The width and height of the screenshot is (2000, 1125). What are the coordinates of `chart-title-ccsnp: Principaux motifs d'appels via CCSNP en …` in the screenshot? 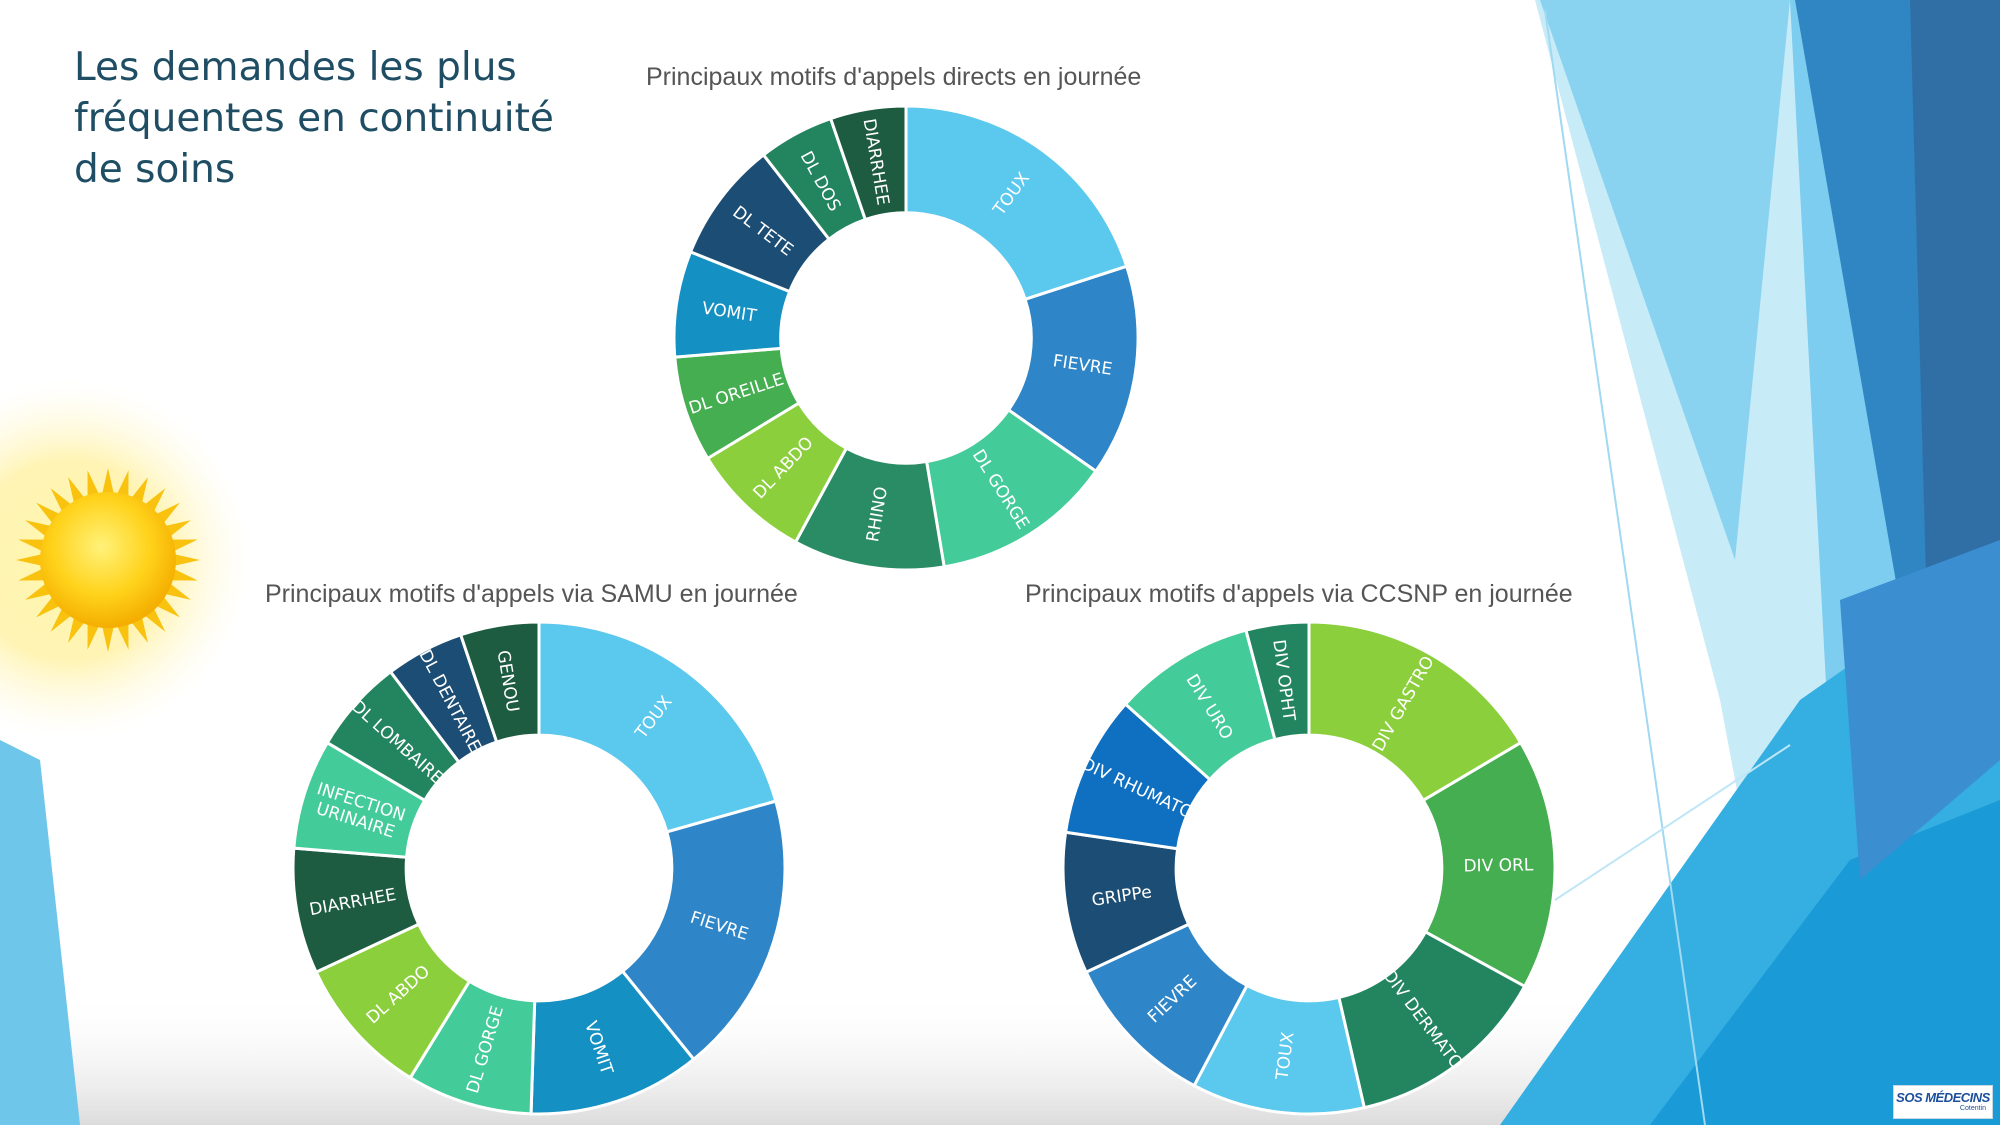 It's located at (1299, 594).